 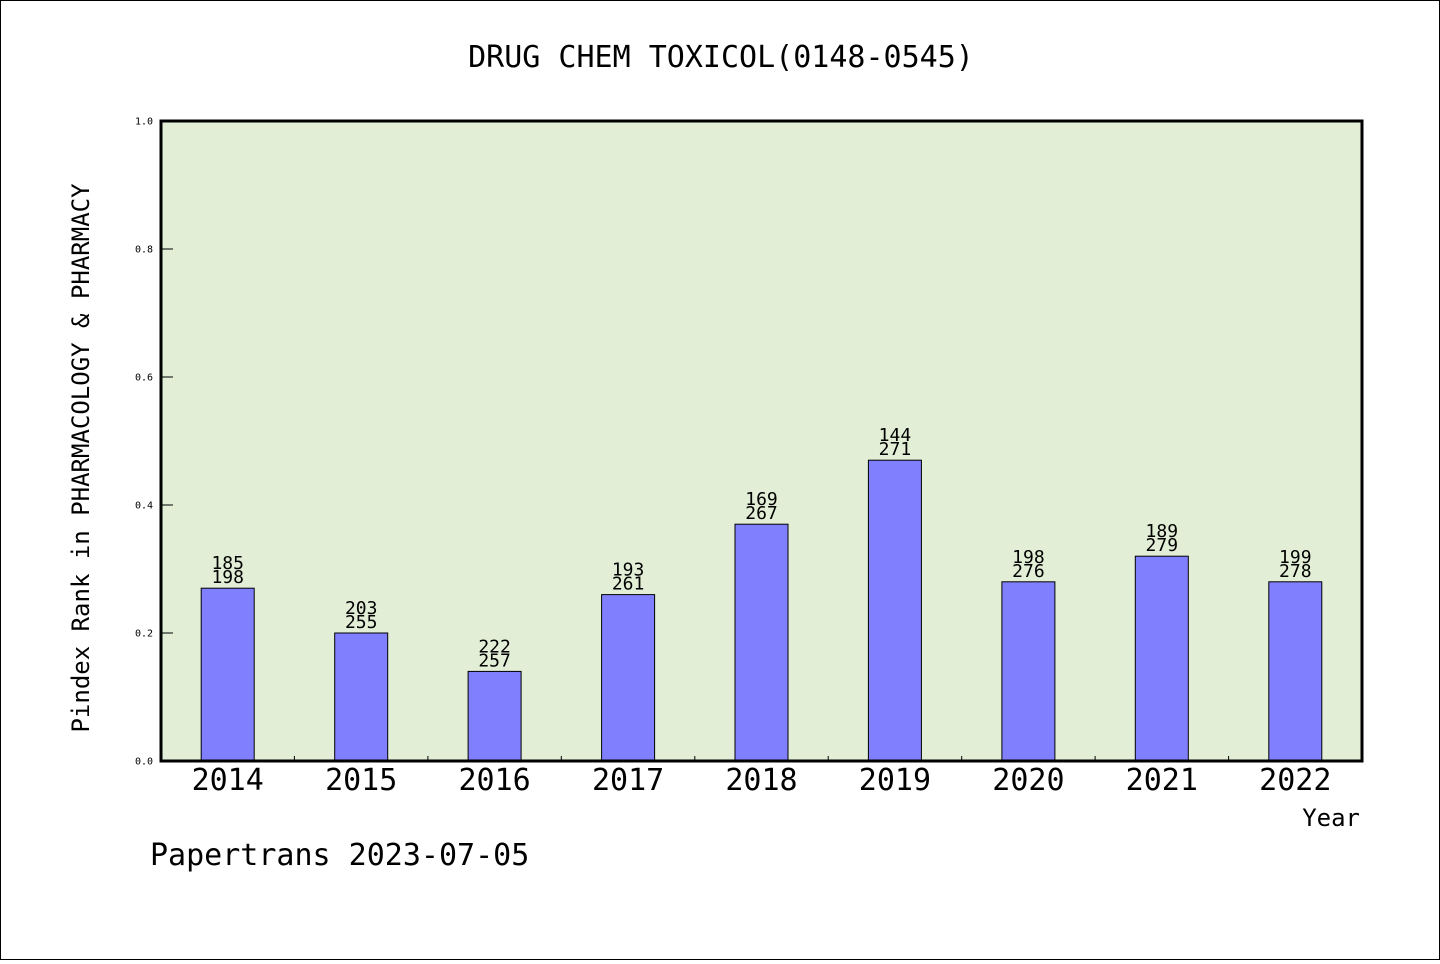 I want to click on bar-2018, so click(x=761, y=642).